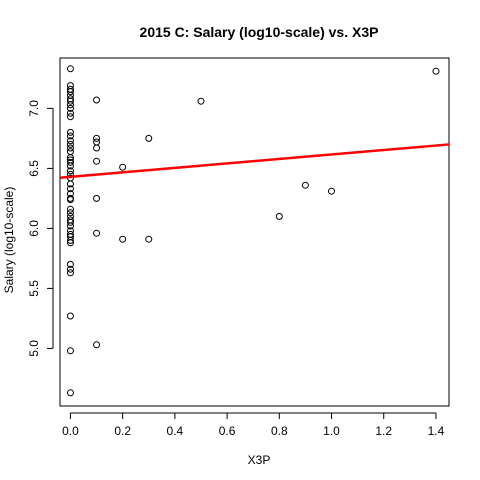 The height and width of the screenshot is (480, 480). Describe the element at coordinates (436, 431) in the screenshot. I see `x-tick-label: 1.4` at that location.